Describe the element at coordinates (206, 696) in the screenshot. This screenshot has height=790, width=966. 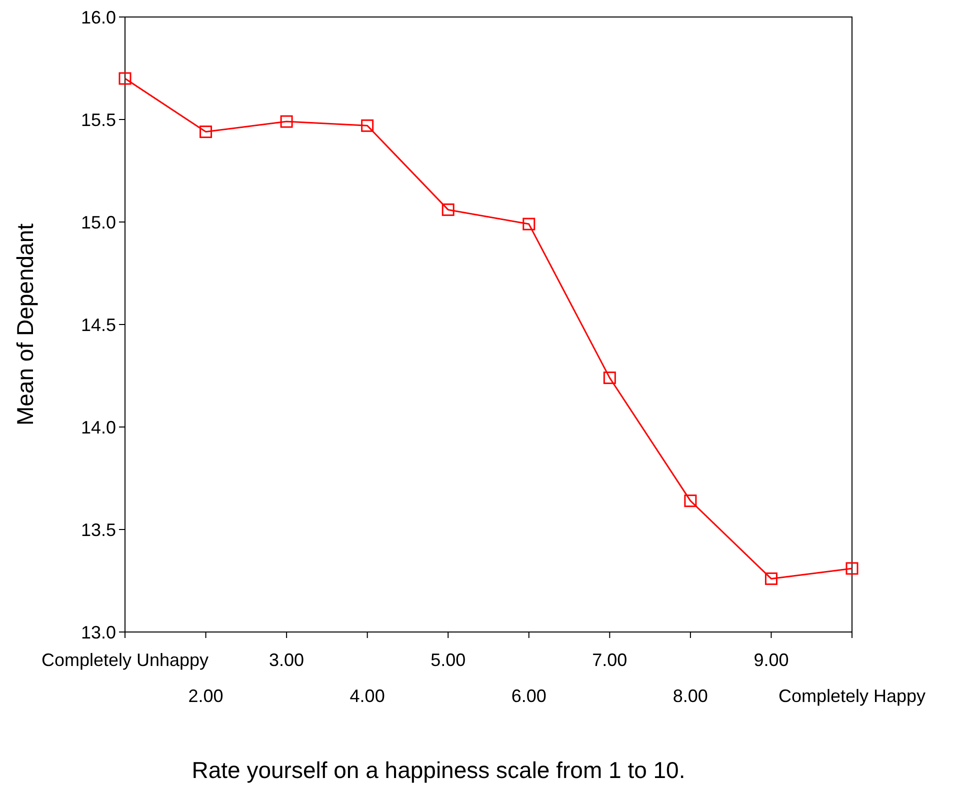
I see `x-tick-label: 2.00` at that location.